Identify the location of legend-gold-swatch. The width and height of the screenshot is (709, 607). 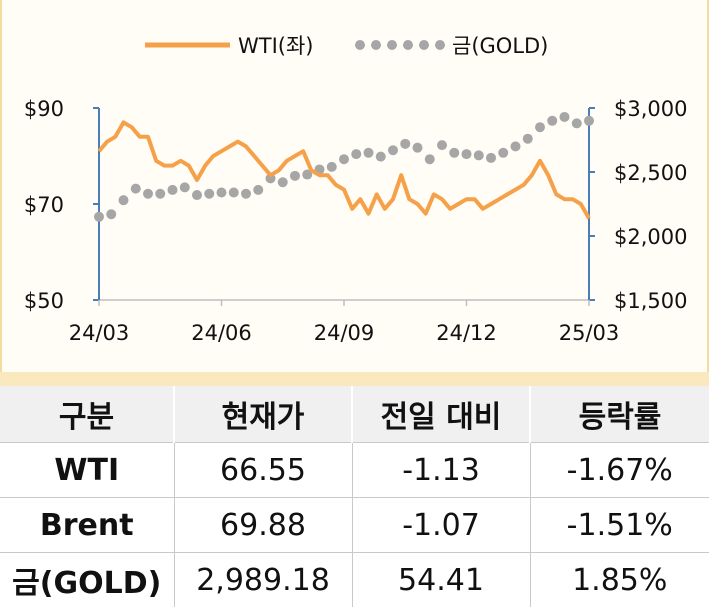
(400, 45).